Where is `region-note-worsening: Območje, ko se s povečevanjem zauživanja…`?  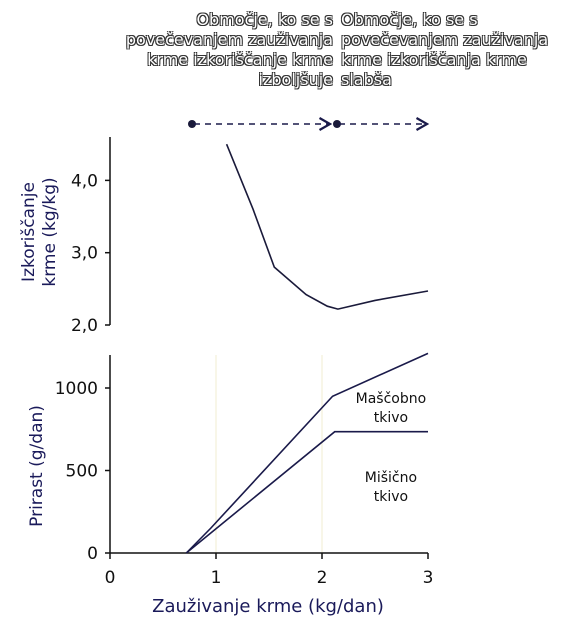
region-note-worsening: Območje, ko se s povečevanjem zauživanja… is located at coordinates (460, 50).